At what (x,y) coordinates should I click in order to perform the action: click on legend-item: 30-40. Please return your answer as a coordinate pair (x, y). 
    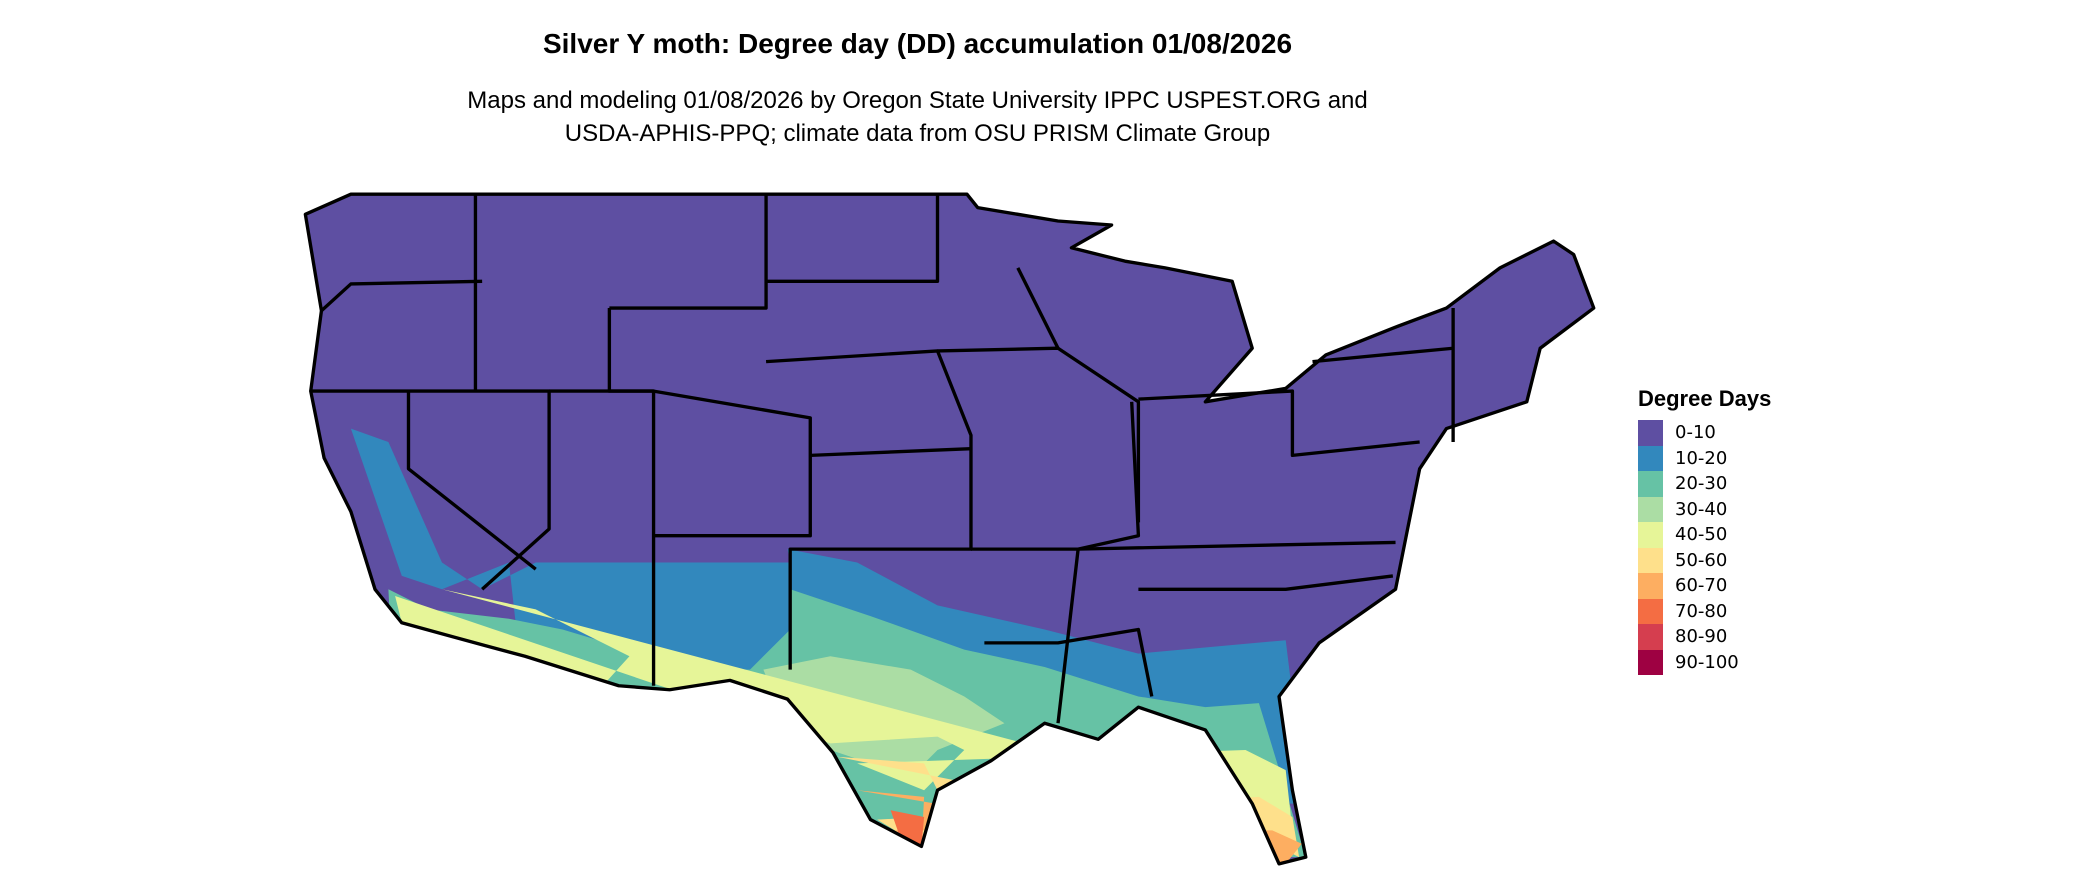
    Looking at the image, I should click on (1704, 509).